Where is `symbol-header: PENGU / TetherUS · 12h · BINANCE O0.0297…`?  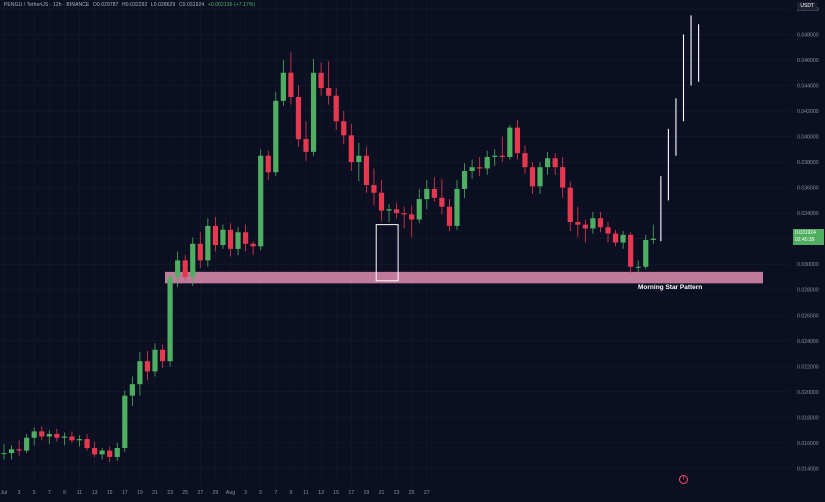 symbol-header: PENGU / TetherUS · 12h · BINANCE O0.0297… is located at coordinates (129, 5).